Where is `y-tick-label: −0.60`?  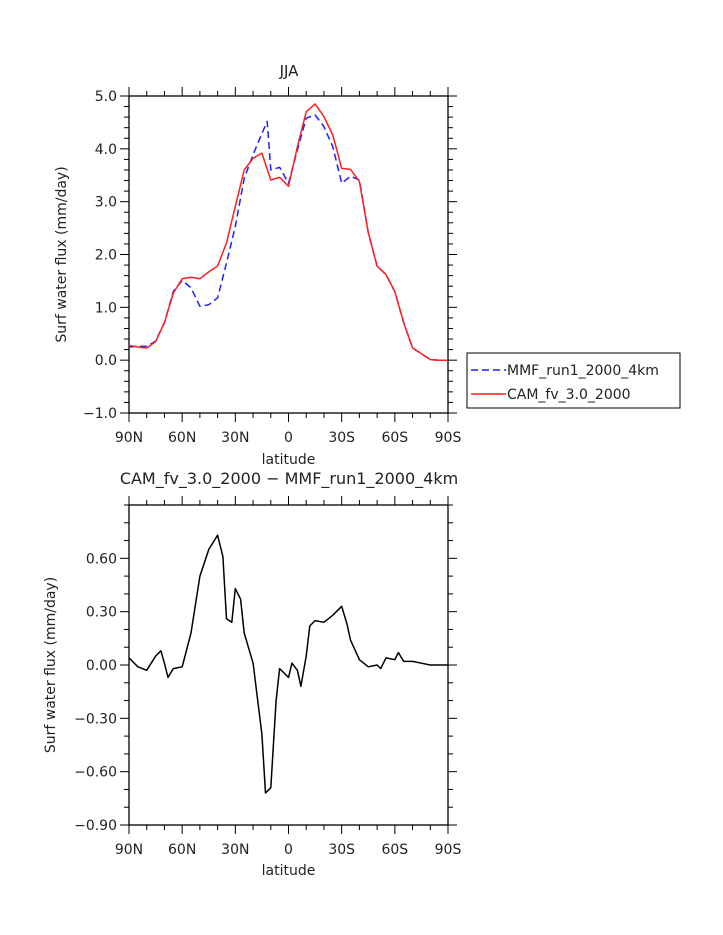 y-tick-label: −0.60 is located at coordinates (95, 773).